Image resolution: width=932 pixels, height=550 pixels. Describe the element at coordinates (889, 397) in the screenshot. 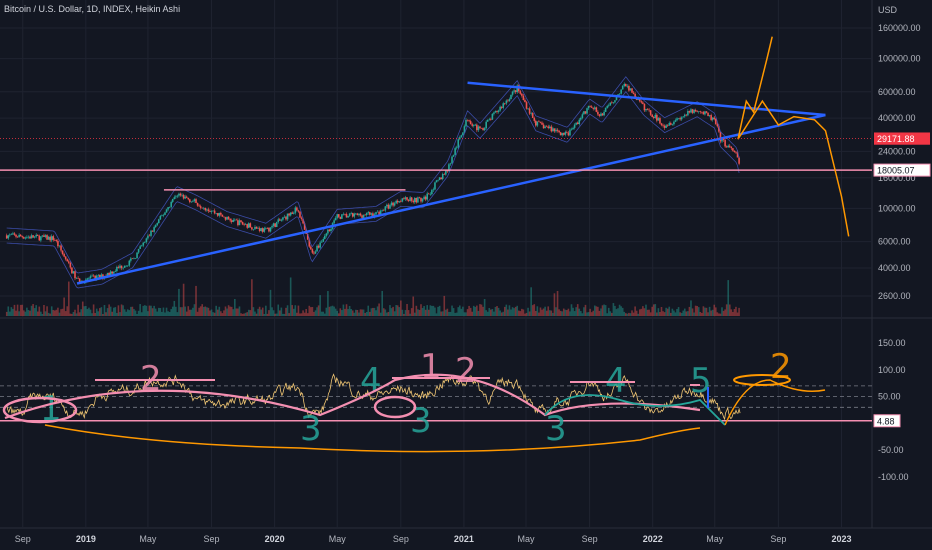

I see `oscillator-tick-label: 50.00` at that location.